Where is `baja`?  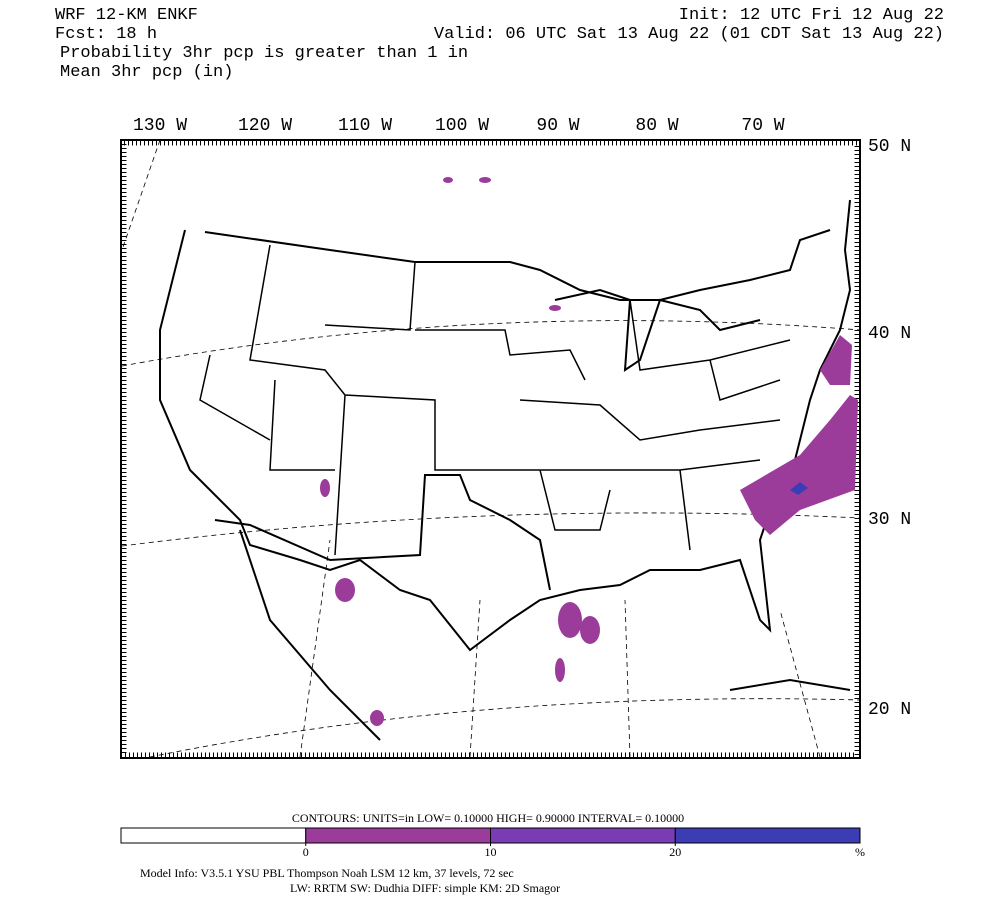 baja is located at coordinates (310, 635).